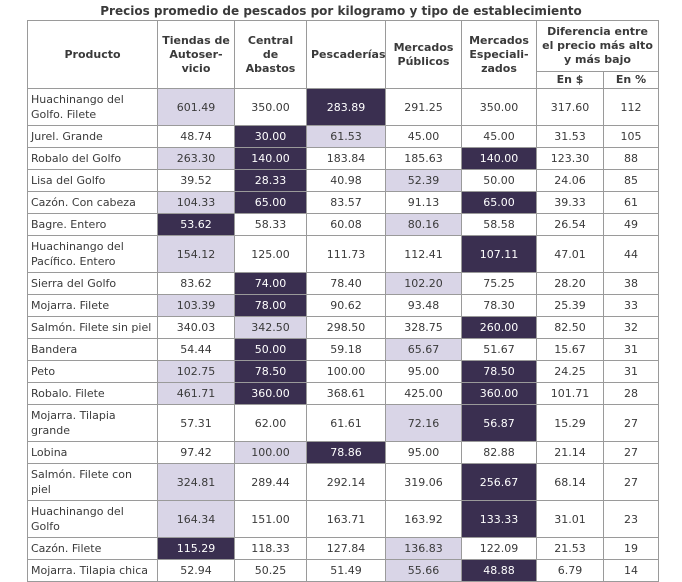 This screenshot has height=582, width=682. I want to click on product-cell: Robalo del Golfo, so click(92, 158).